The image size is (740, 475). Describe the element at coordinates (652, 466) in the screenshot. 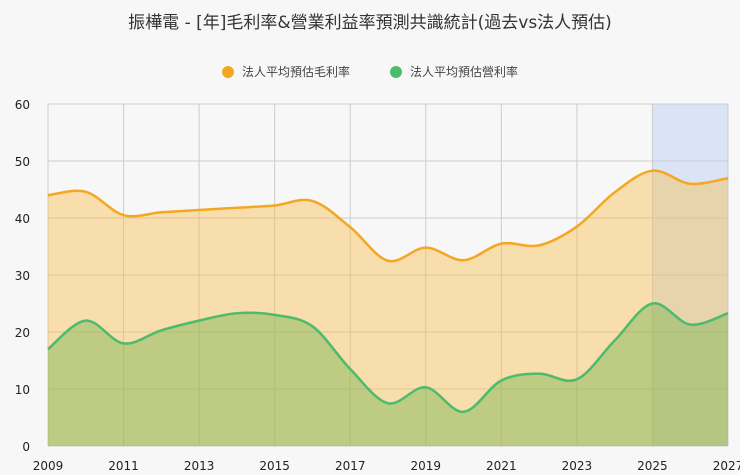

I see `svg-text: 2025` at that location.